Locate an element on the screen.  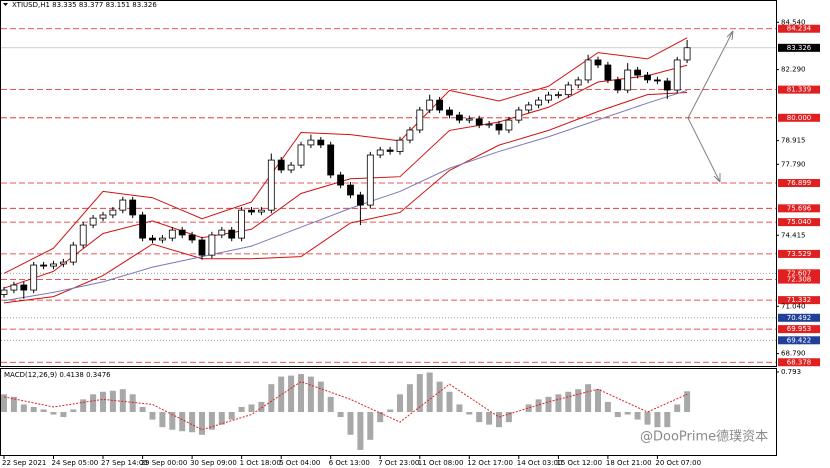
x-tick-label: 29 Sep 00:00 is located at coordinates (164, 463).